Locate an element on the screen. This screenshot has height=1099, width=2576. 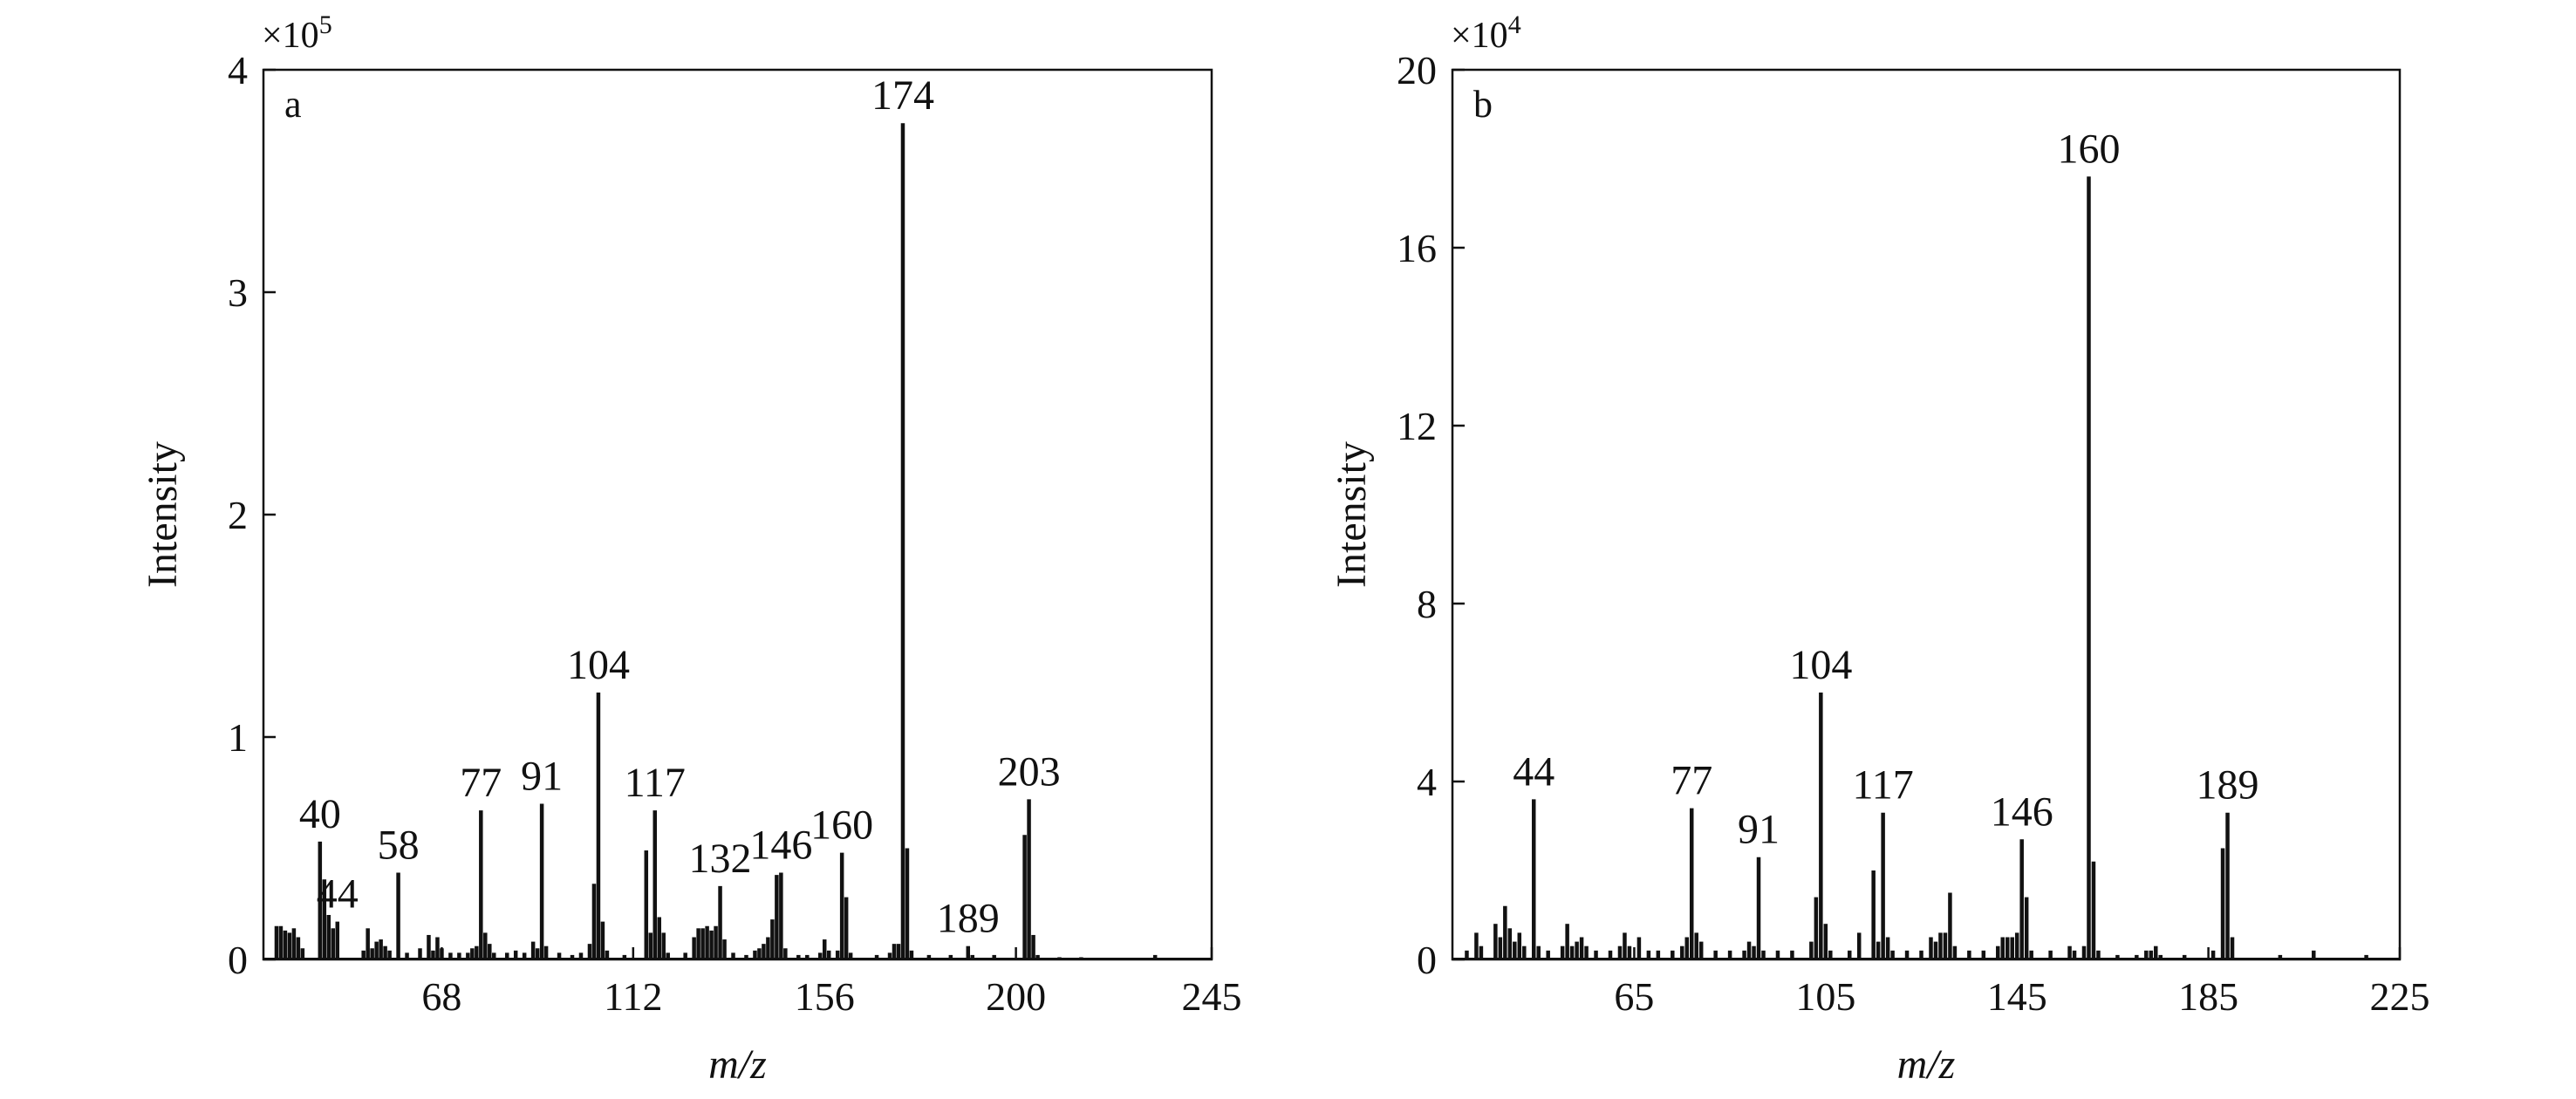
x-tick-label: 105 is located at coordinates (1825, 996).